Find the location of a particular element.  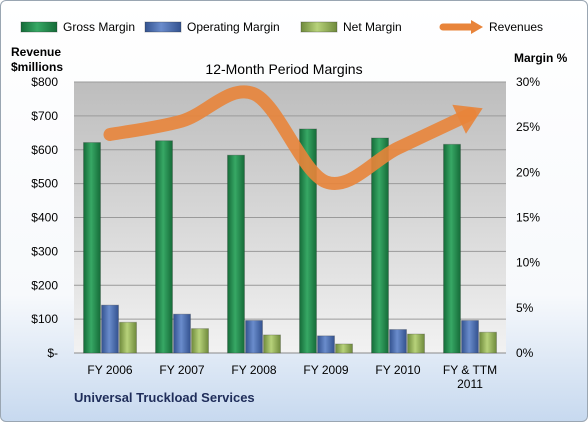

left-tick-label: $500 is located at coordinates (44, 184).